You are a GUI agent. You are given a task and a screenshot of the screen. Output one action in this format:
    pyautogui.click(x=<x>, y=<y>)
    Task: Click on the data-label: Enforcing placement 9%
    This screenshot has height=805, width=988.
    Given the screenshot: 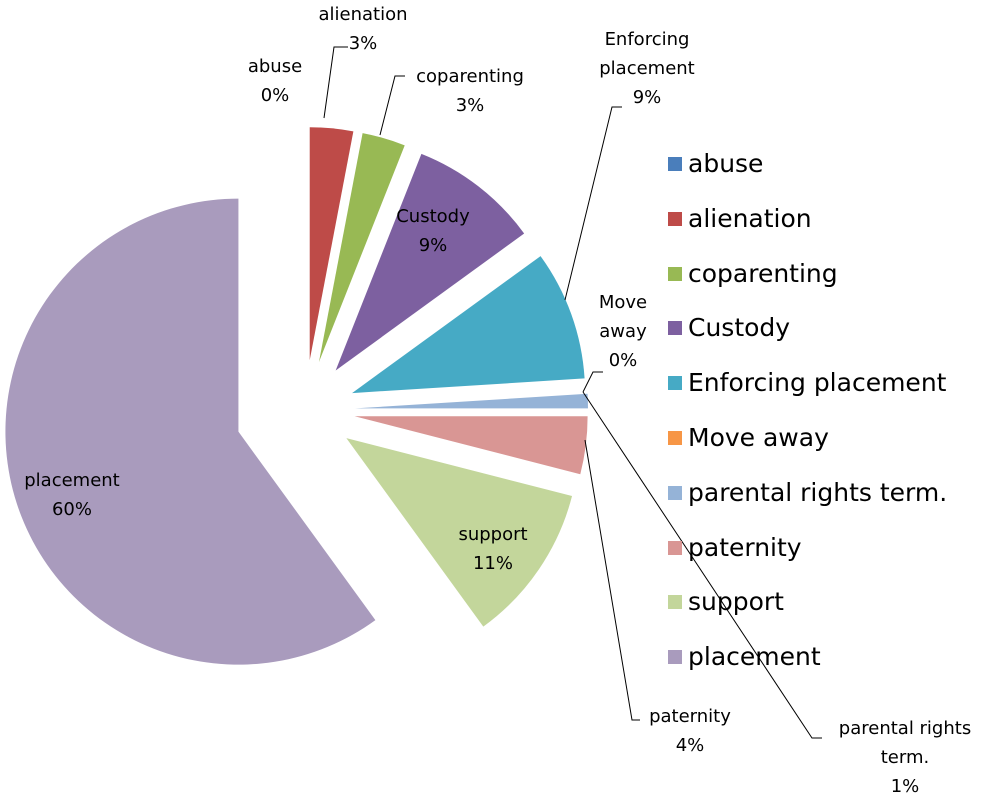 What is the action you would take?
    pyautogui.click(x=647, y=68)
    